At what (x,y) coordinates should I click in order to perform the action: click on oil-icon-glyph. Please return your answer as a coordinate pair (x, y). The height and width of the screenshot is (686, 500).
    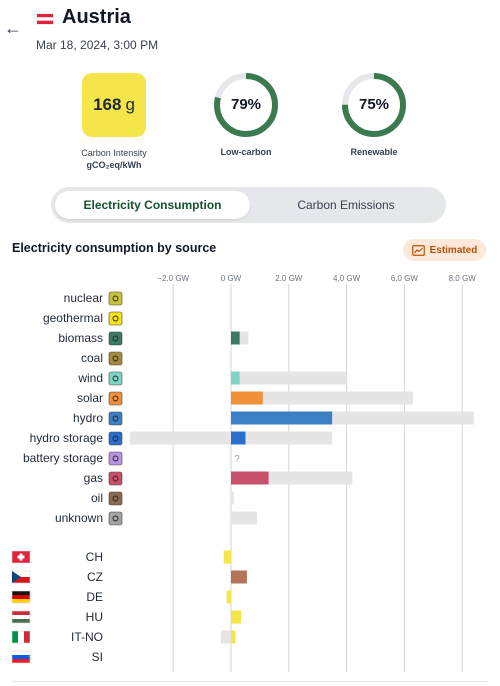
    Looking at the image, I should click on (115, 498).